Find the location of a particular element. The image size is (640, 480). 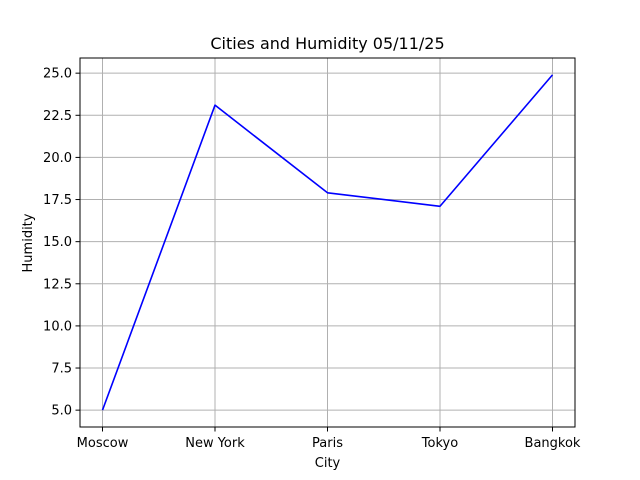

y-axis-title: Humidity is located at coordinates (28, 242).